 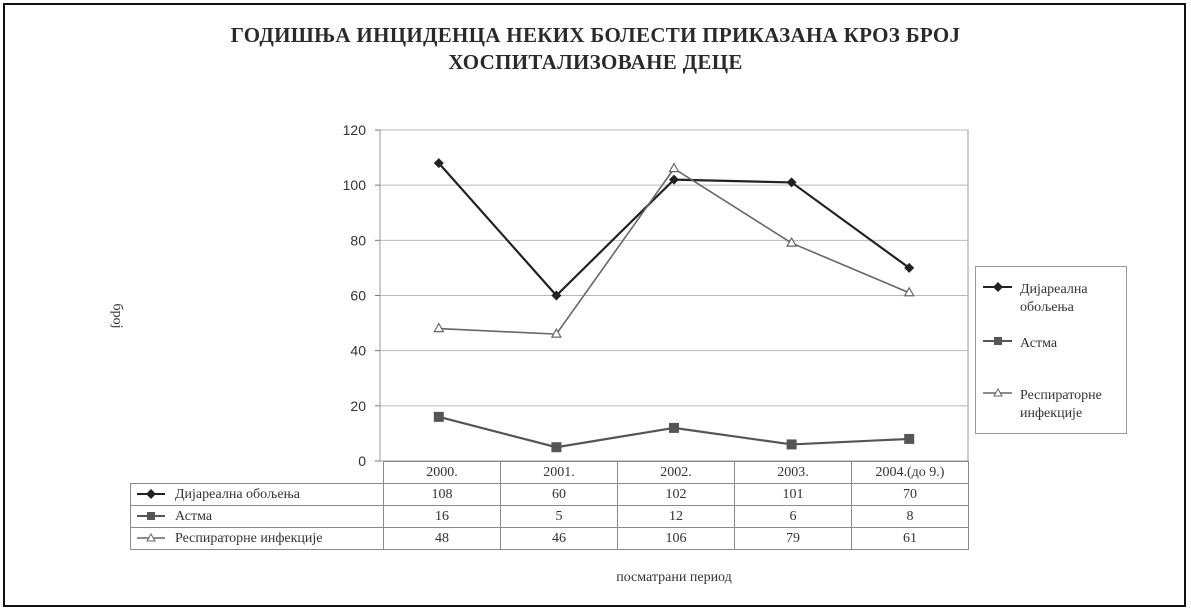 I want to click on table-symbol-square, so click(x=151, y=516).